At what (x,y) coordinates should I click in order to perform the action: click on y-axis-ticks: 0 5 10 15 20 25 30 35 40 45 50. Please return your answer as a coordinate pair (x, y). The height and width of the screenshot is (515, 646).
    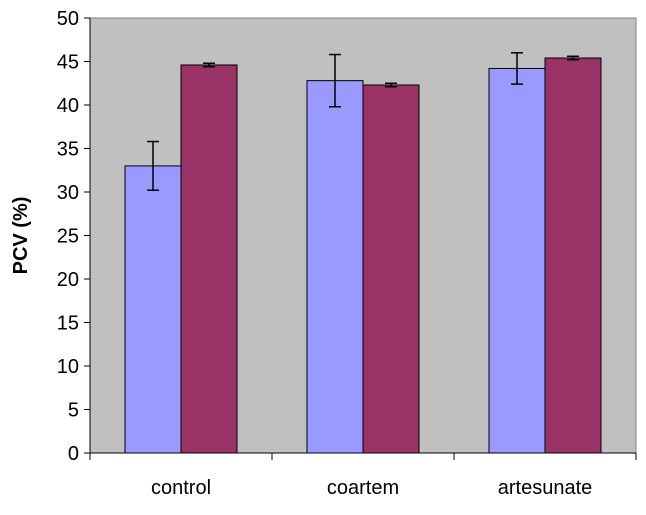
    Looking at the image, I should click on (73, 236).